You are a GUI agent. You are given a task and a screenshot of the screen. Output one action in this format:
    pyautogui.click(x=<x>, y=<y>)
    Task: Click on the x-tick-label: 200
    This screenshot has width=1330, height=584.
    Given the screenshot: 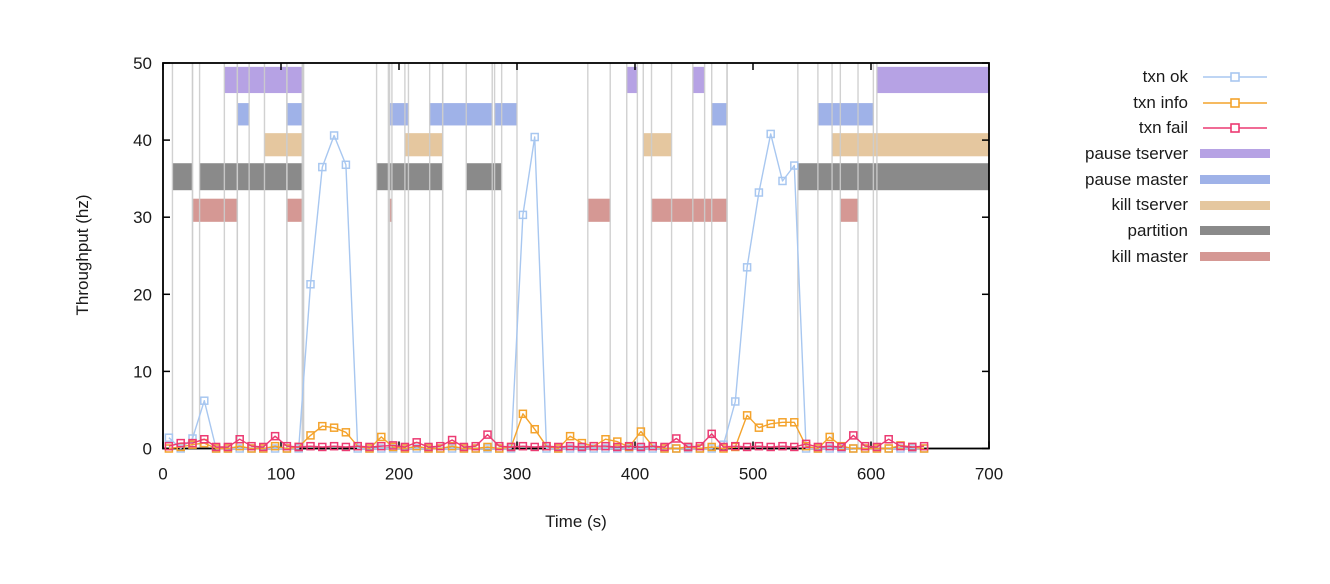 What is the action you would take?
    pyautogui.click(x=399, y=474)
    